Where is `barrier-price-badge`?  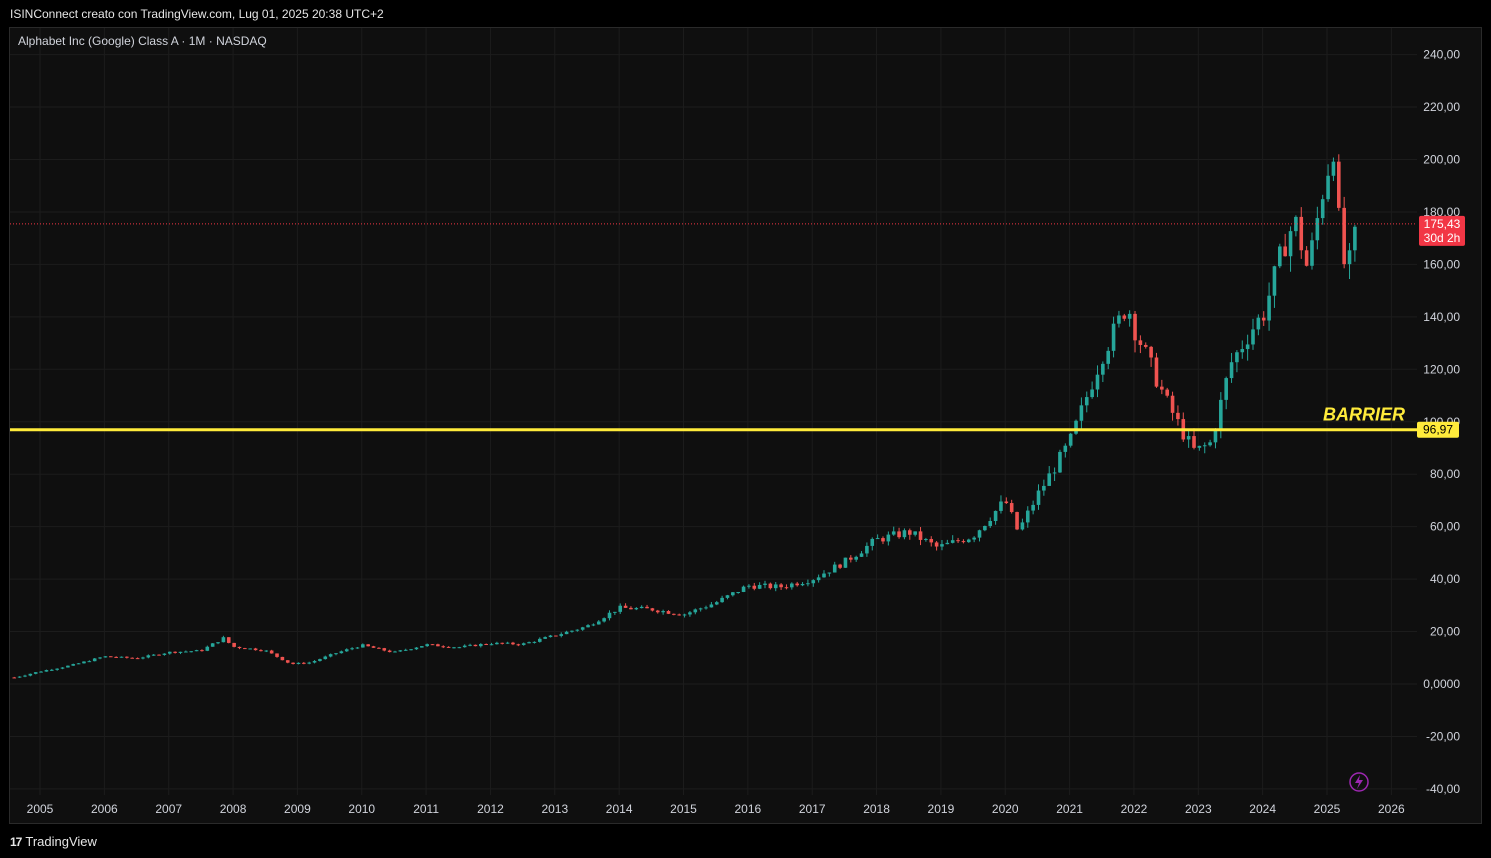
barrier-price-badge is located at coordinates (1438, 429).